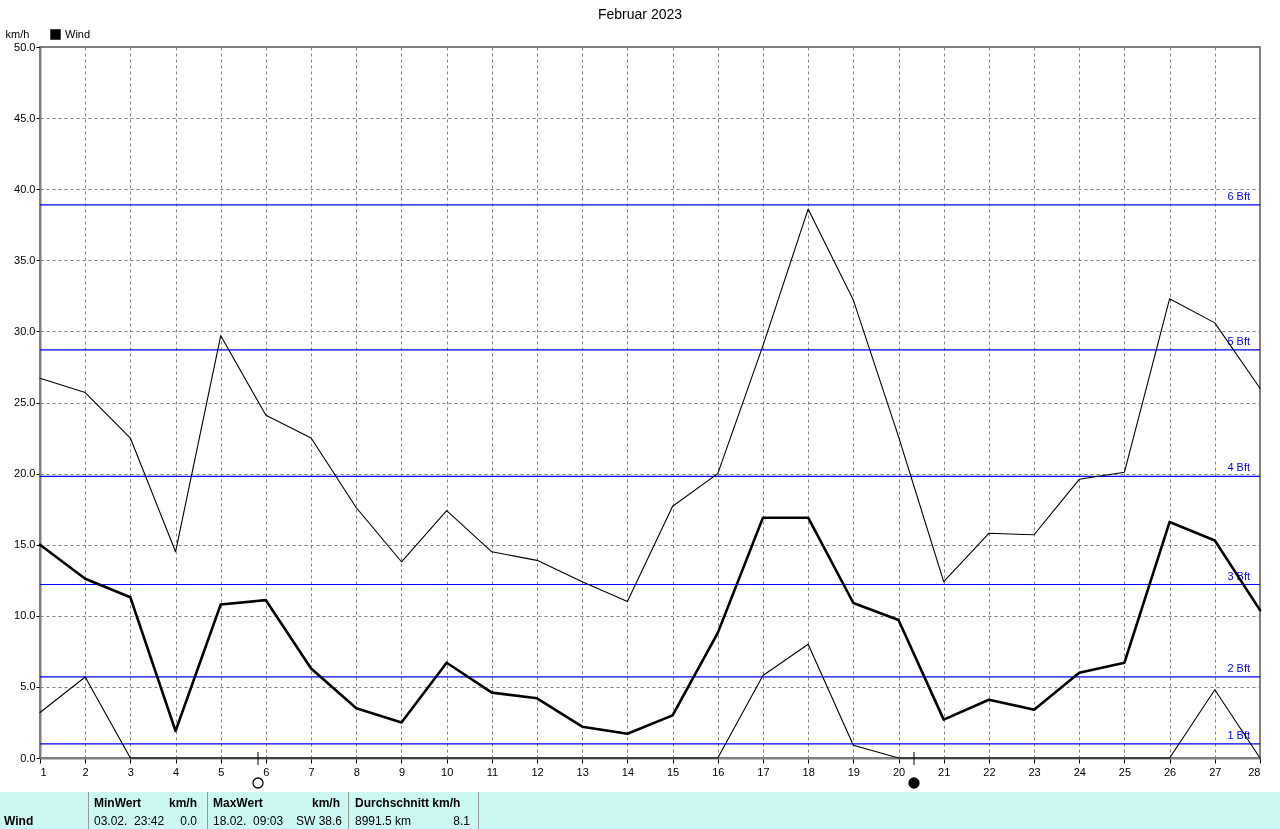  Describe the element at coordinates (1254, 771) in the screenshot. I see `x-tick-label: 28` at that location.